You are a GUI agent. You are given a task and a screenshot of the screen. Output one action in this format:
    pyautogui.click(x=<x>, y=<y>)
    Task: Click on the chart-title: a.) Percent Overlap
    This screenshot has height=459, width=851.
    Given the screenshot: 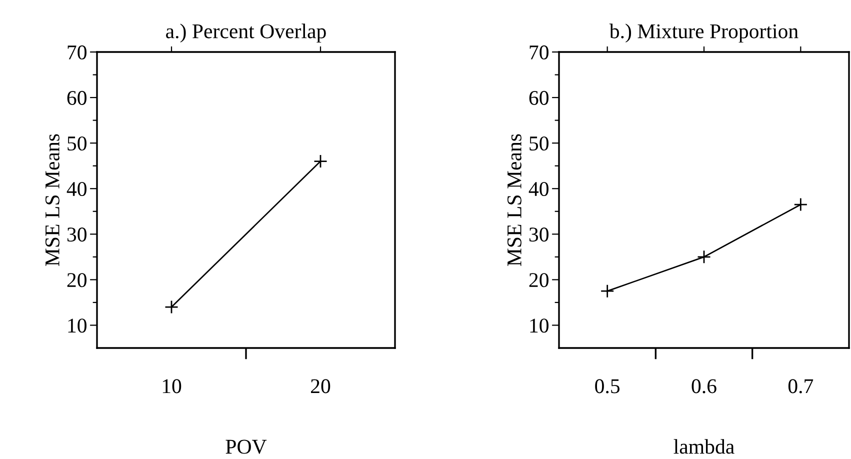 What is the action you would take?
    pyautogui.click(x=246, y=33)
    